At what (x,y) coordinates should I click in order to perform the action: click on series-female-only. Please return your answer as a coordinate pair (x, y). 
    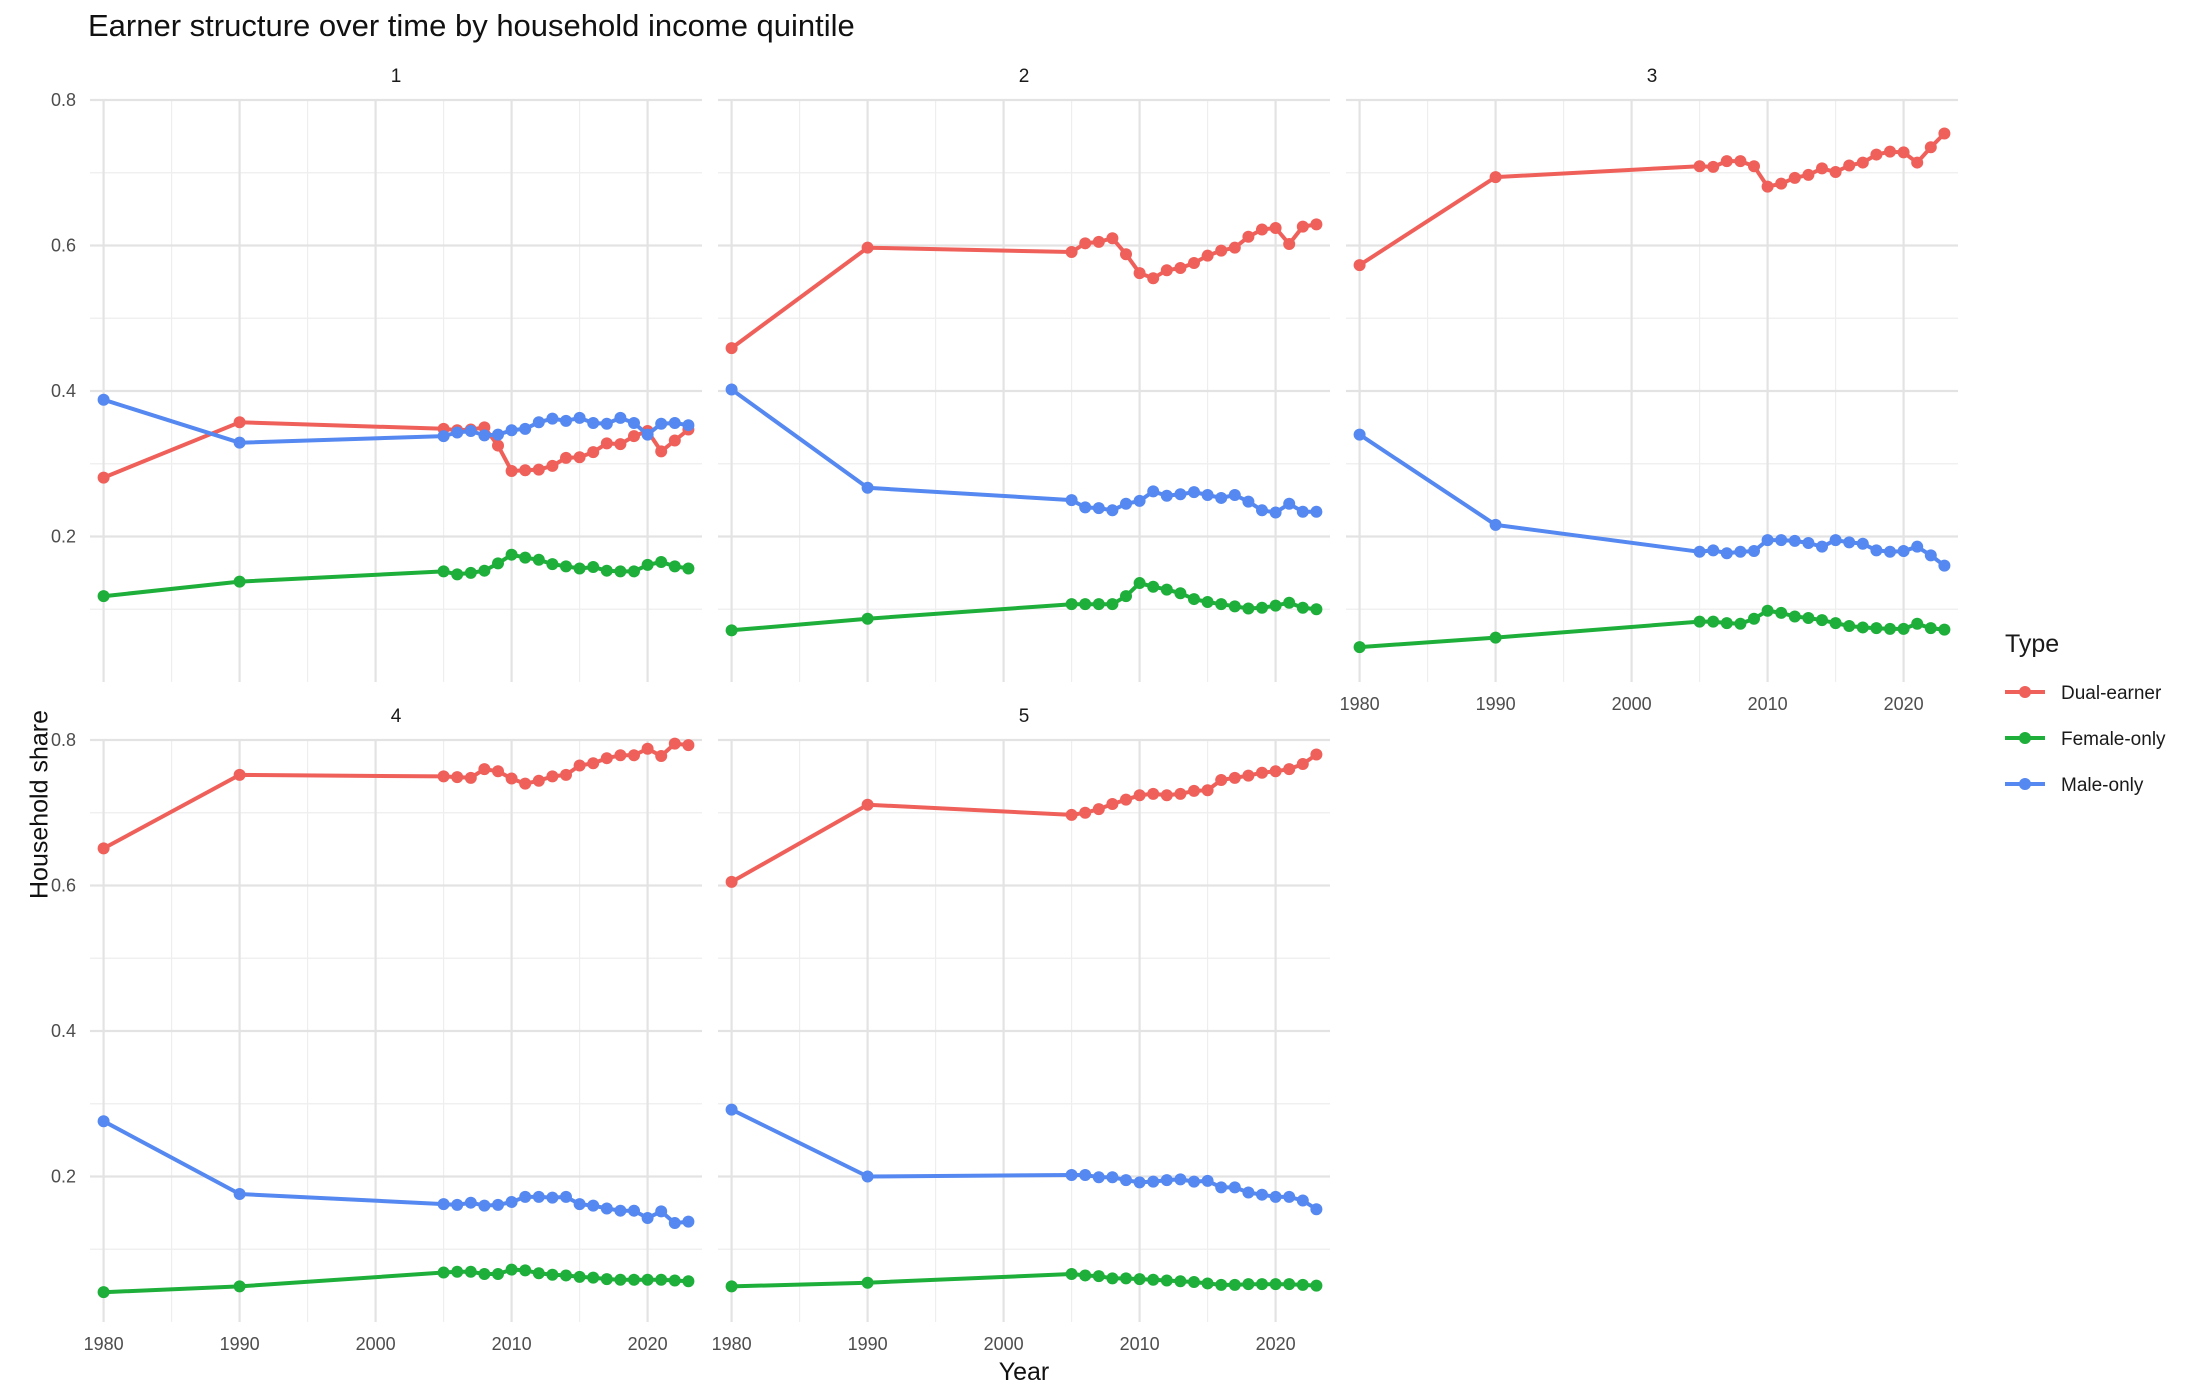
    Looking at the image, I should click on (1024, 1280).